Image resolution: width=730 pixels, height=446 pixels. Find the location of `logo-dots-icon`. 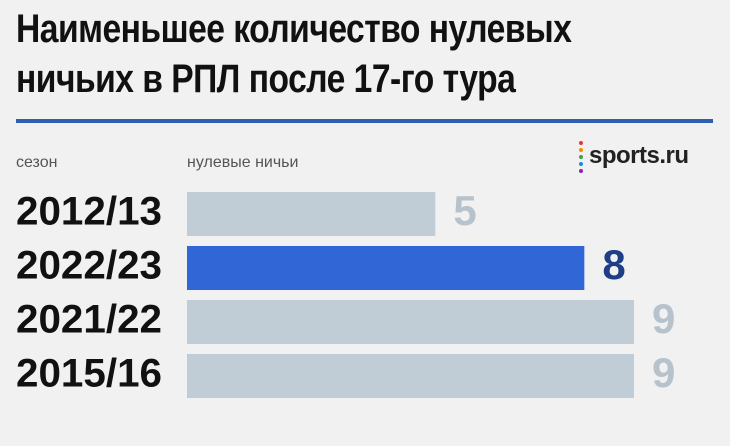

logo-dots-icon is located at coordinates (581, 156).